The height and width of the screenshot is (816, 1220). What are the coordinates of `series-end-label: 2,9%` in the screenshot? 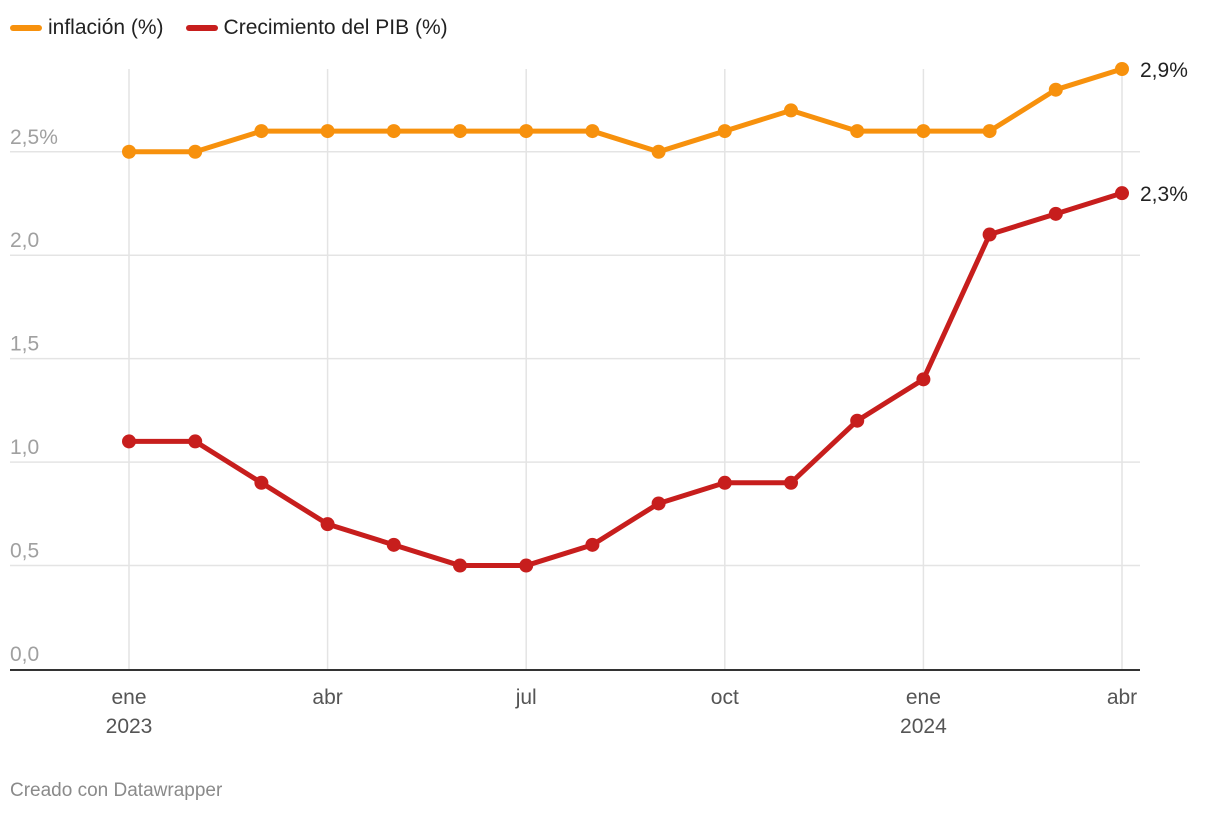 It's located at (1164, 70).